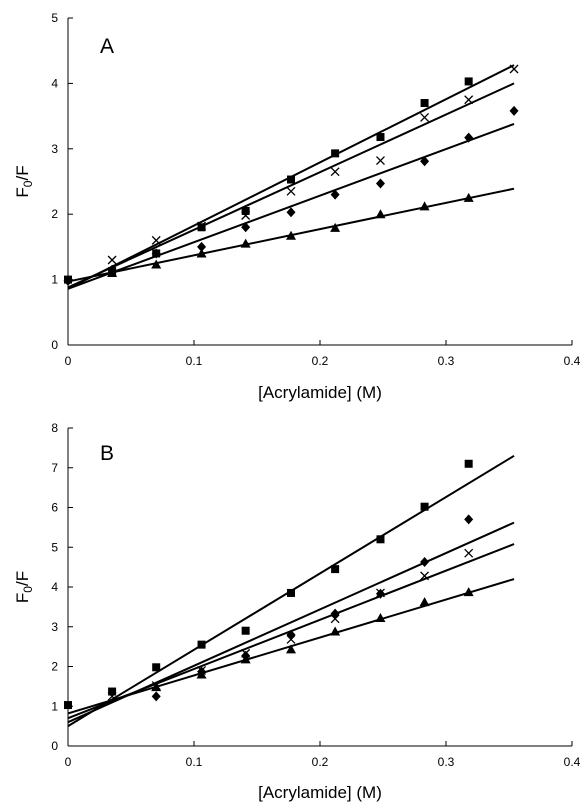 The image size is (581, 803). I want to click on series-triangle, so click(291, 646).